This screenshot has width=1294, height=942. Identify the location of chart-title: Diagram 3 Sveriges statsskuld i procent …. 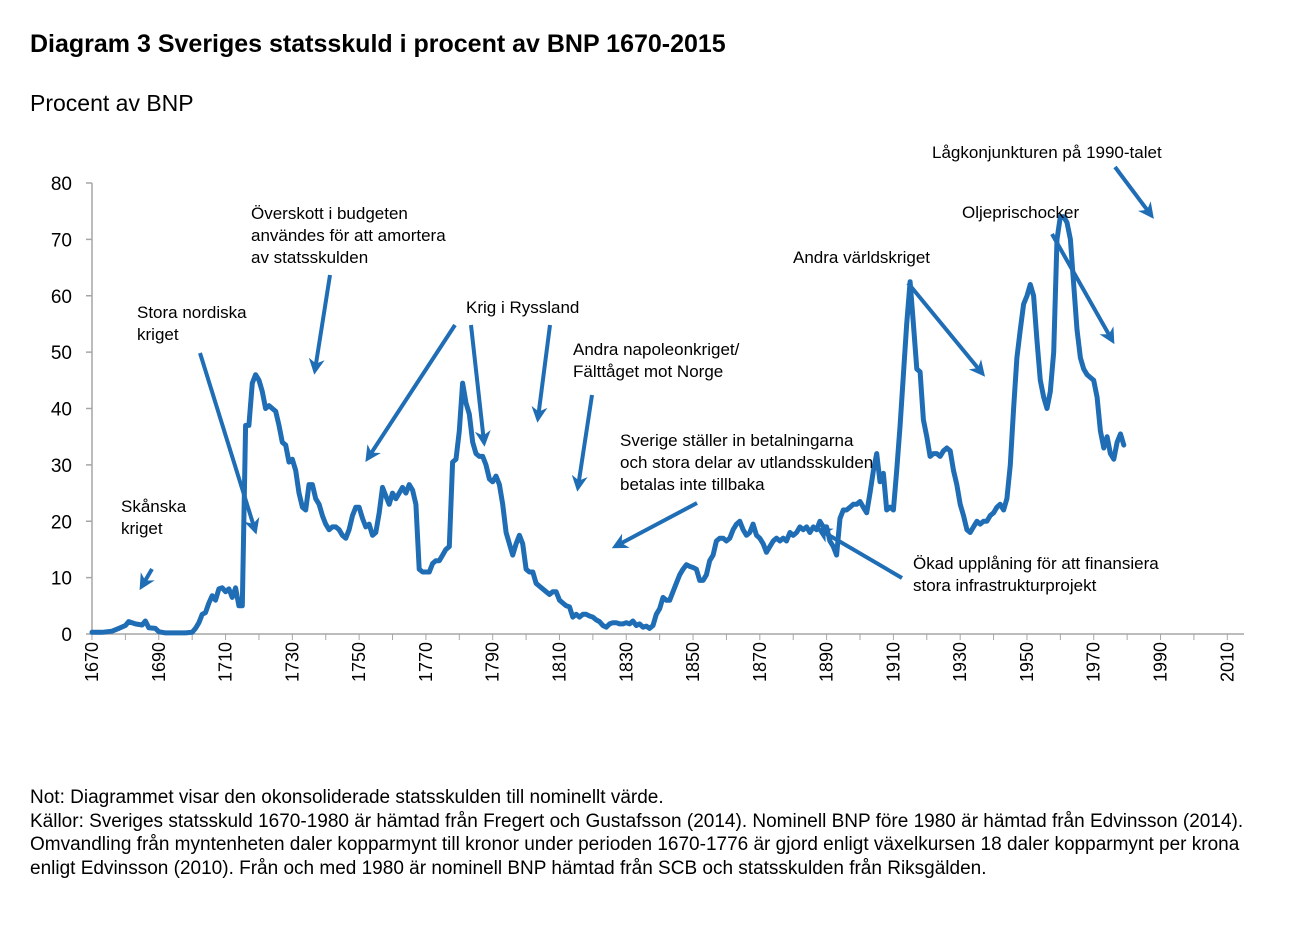
(378, 44).